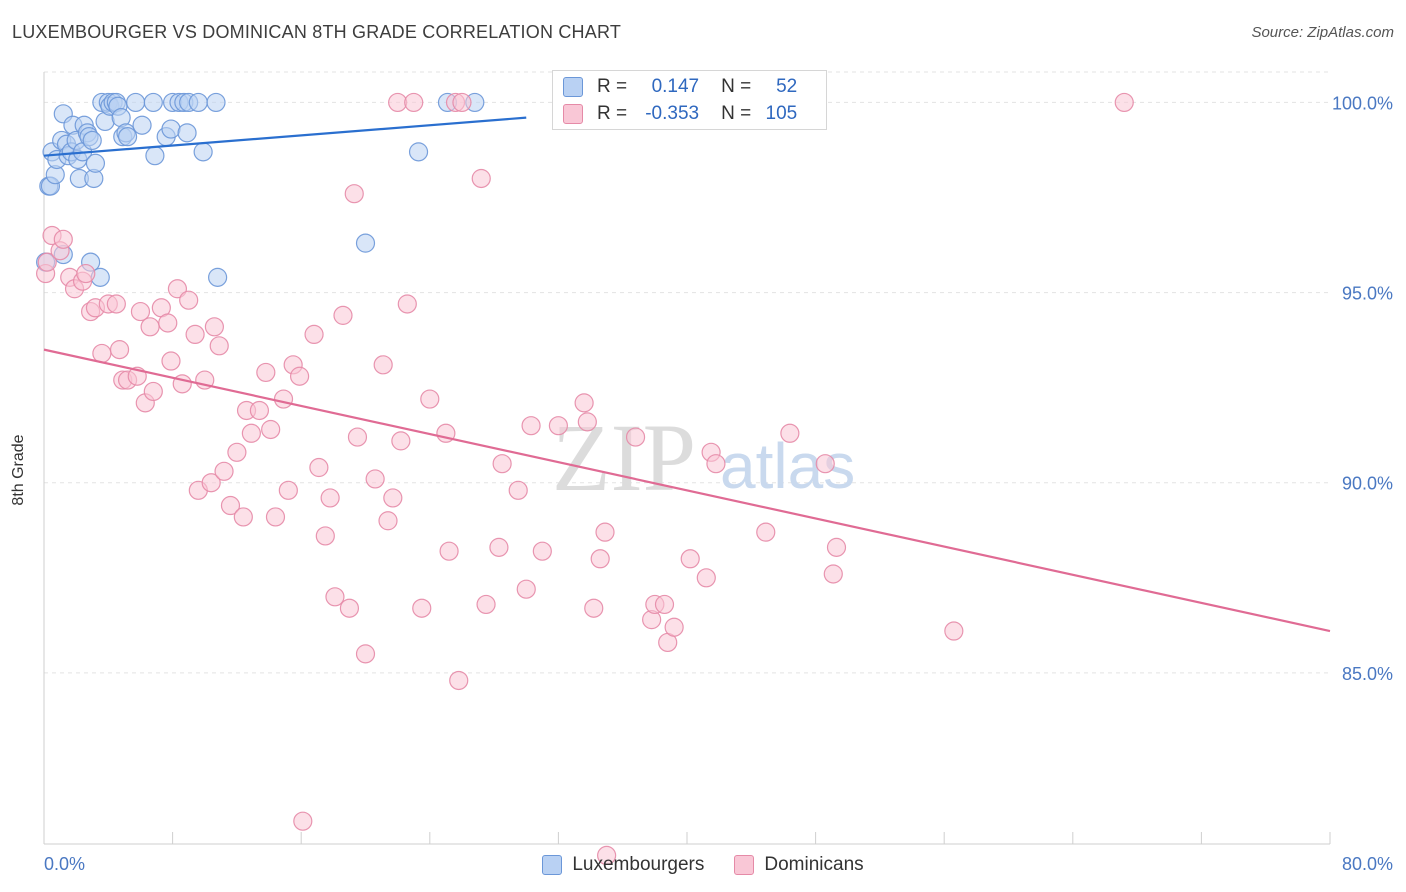 This screenshot has width=1406, height=892. I want to click on legend-swatch-blue, so click(573, 87).